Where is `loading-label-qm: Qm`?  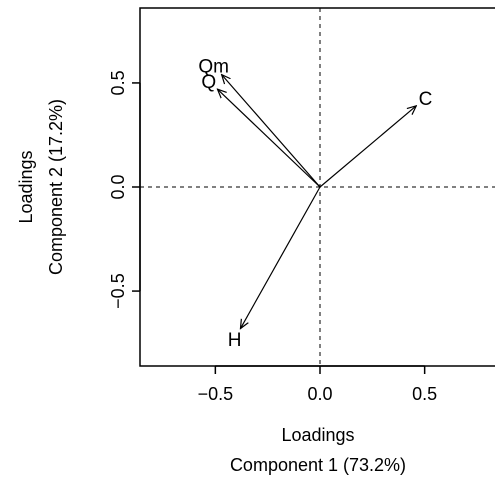
loading-label-qm: Qm is located at coordinates (213, 67).